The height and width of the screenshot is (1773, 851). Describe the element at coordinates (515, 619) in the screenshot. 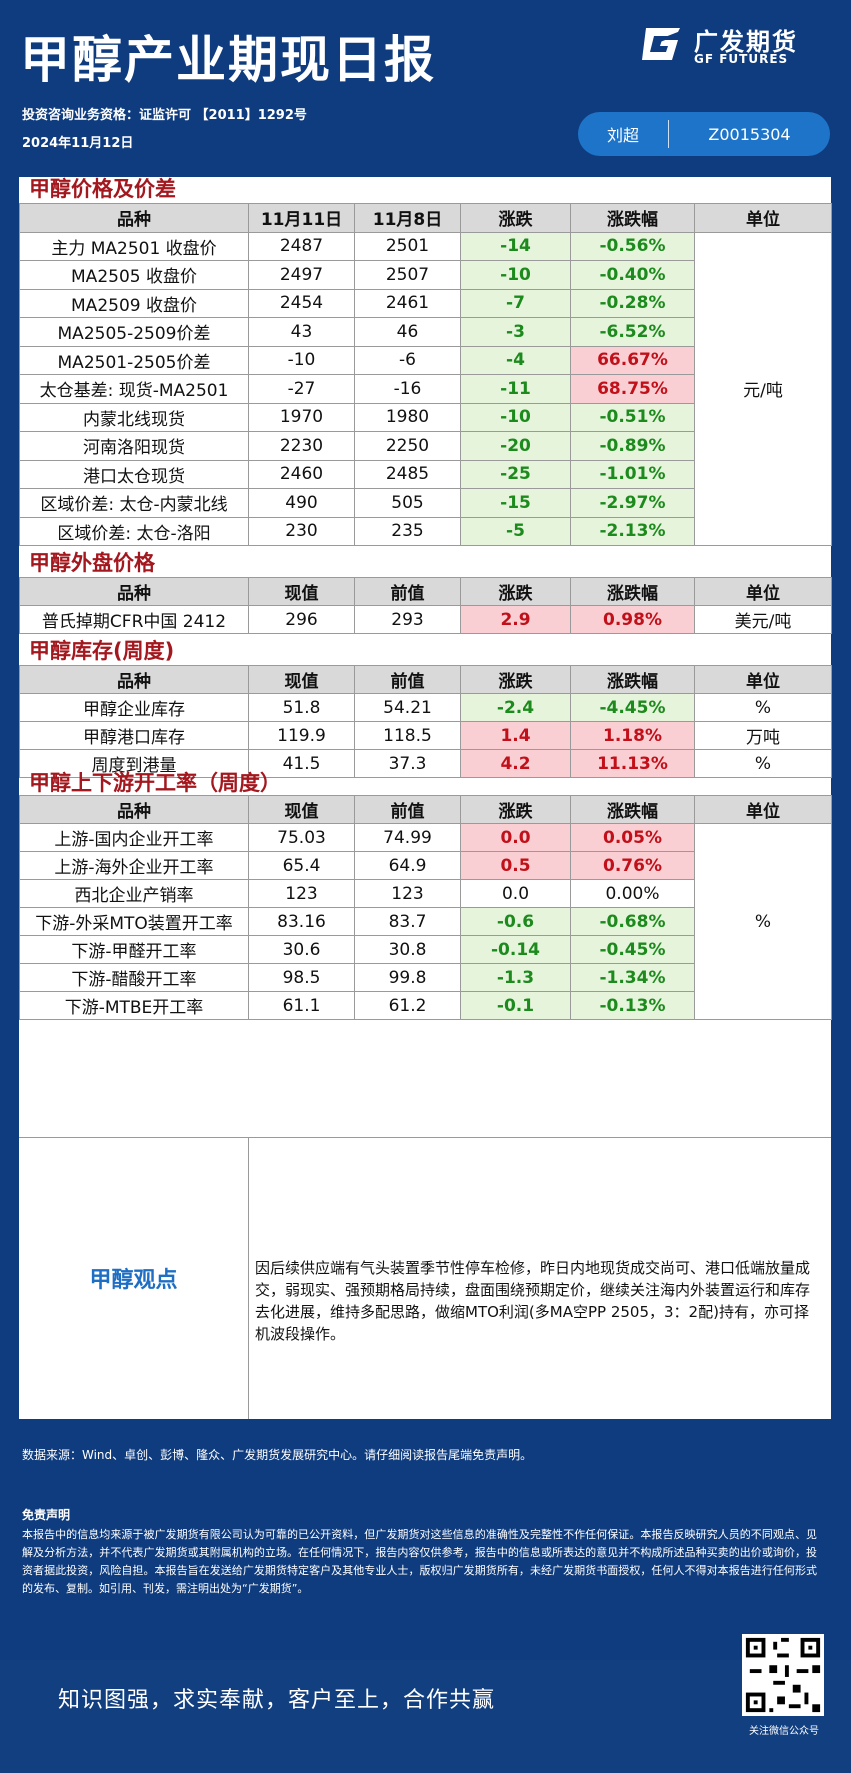

I see `cell-change: 2.9` at that location.